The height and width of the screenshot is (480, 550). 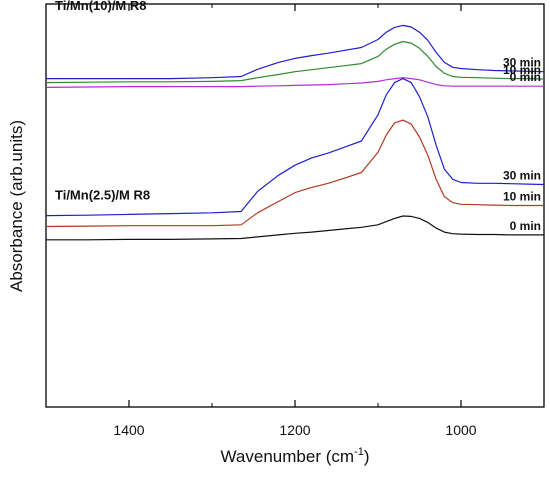 What do you see at coordinates (16, 206) in the screenshot?
I see `y-axis-title: Absorbance (arb.units)` at bounding box center [16, 206].